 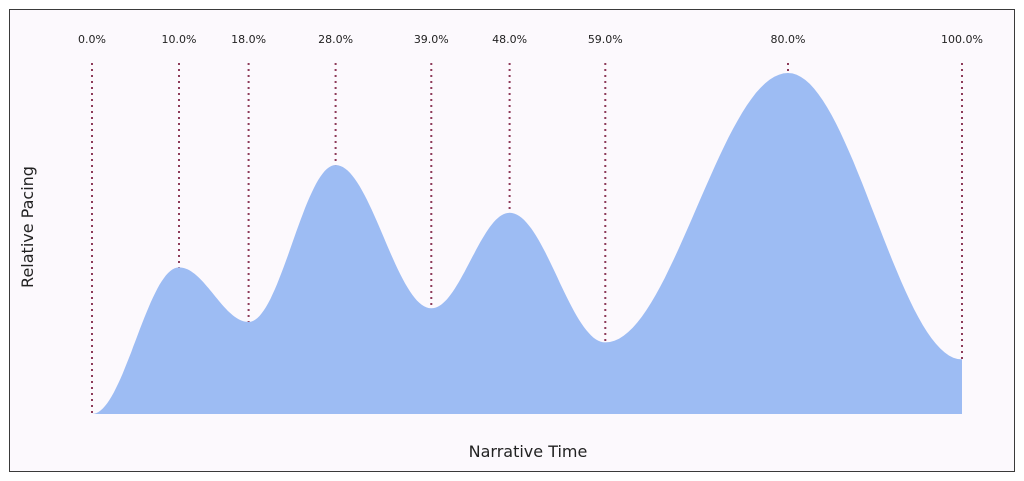 I want to click on y-axis-label: Relative Pacing, so click(x=27, y=227).